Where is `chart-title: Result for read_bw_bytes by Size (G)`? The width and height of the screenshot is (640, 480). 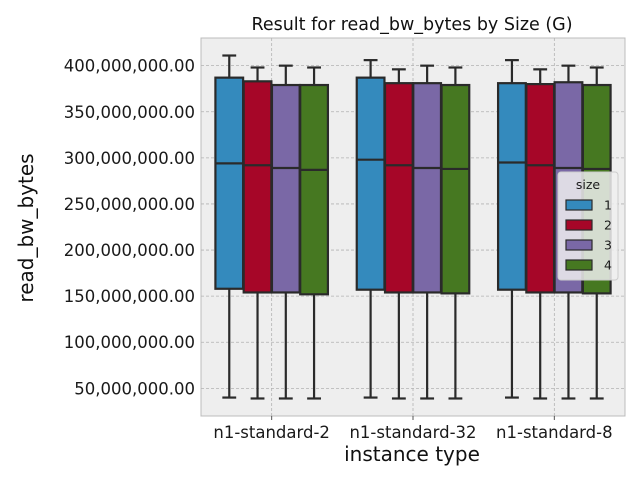 chart-title: Result for read_bw_bytes by Size (G) is located at coordinates (411, 25).